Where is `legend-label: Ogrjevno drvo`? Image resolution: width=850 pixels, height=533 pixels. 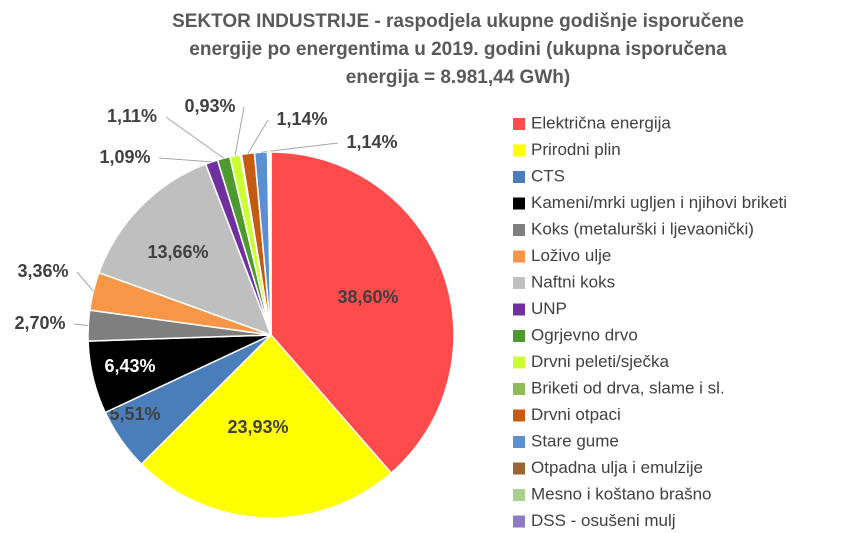 legend-label: Ogrjevno drvo is located at coordinates (584, 334).